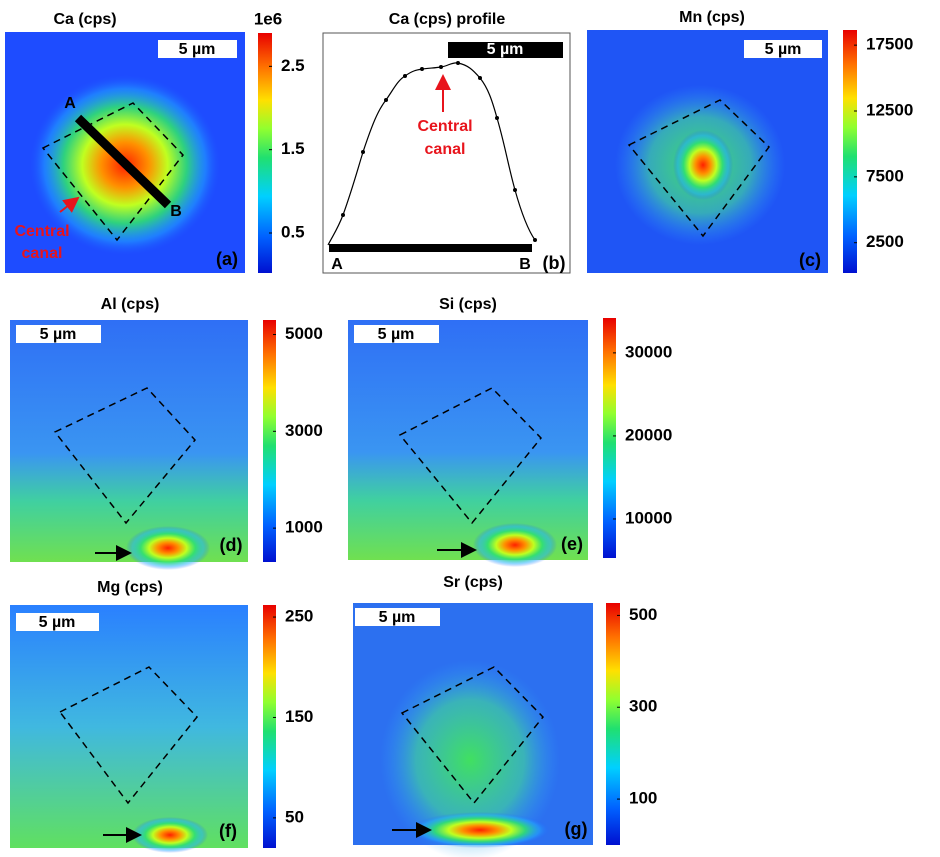  I want to click on colorbar-tick-label: 12500, so click(889, 109).